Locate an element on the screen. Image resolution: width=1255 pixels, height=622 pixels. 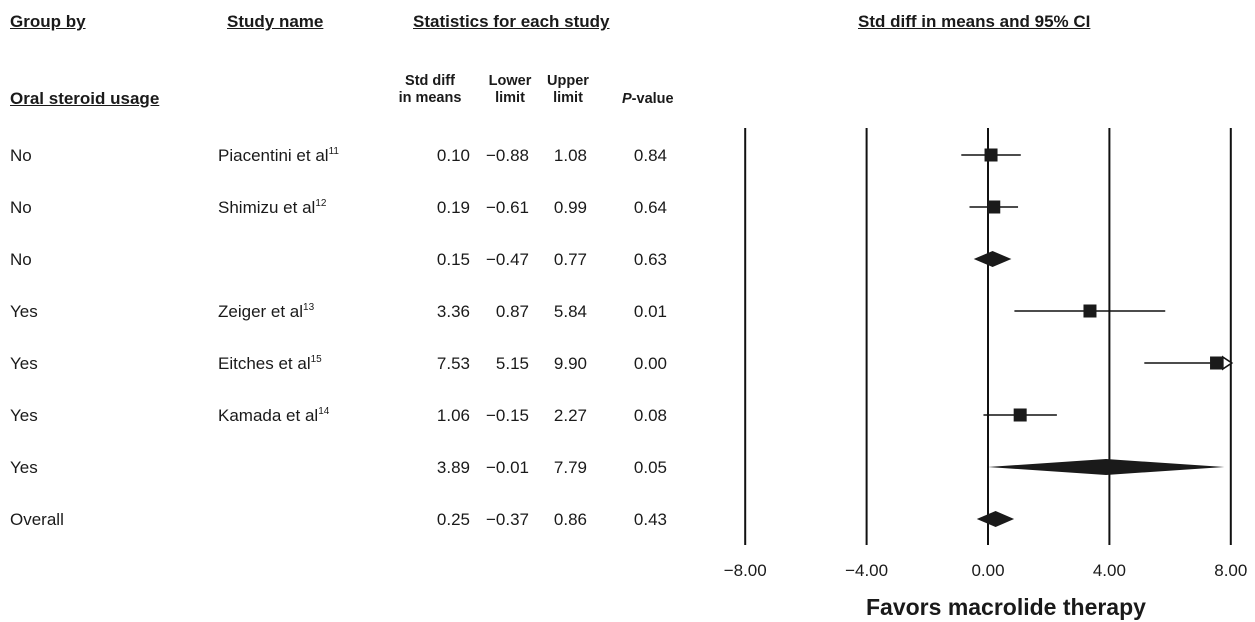
x-axis-label: Favors macrolide therapy is located at coordinates (1006, 607).